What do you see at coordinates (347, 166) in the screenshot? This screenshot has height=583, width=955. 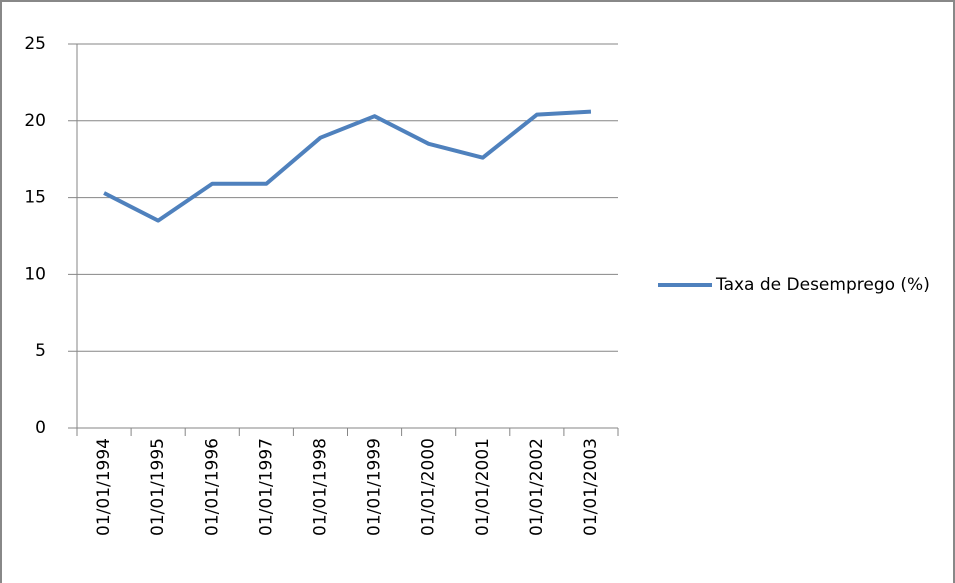 I see `line-series` at bounding box center [347, 166].